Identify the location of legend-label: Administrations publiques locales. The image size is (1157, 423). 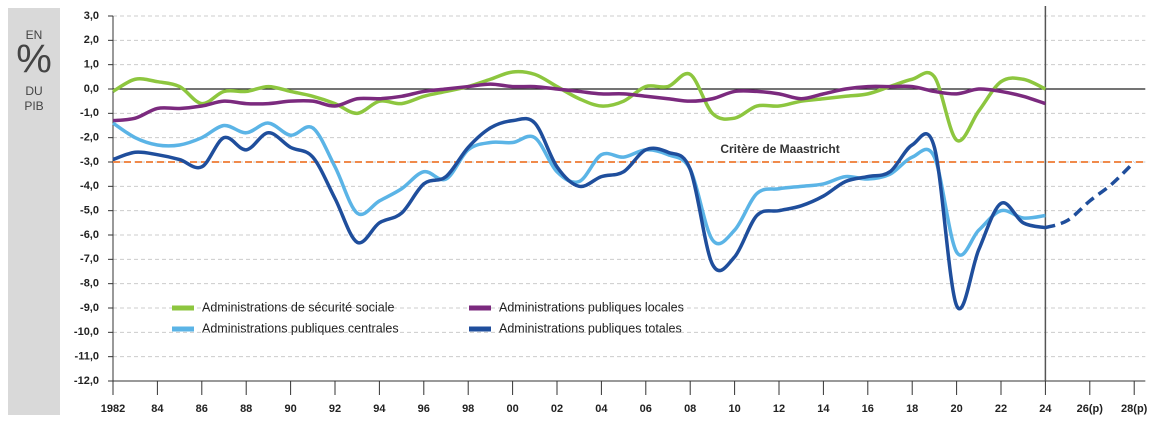
(591, 307).